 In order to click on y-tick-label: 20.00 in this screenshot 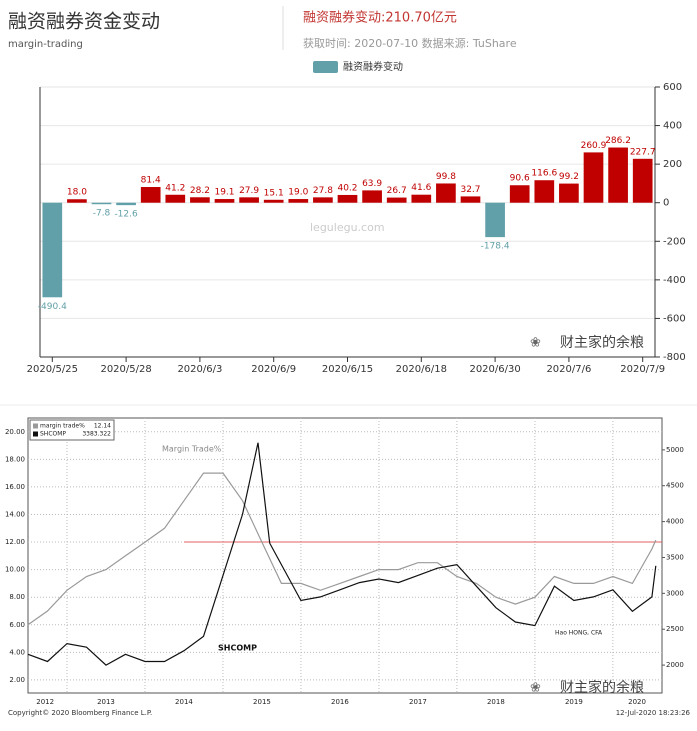, I will do `click(15, 432)`.